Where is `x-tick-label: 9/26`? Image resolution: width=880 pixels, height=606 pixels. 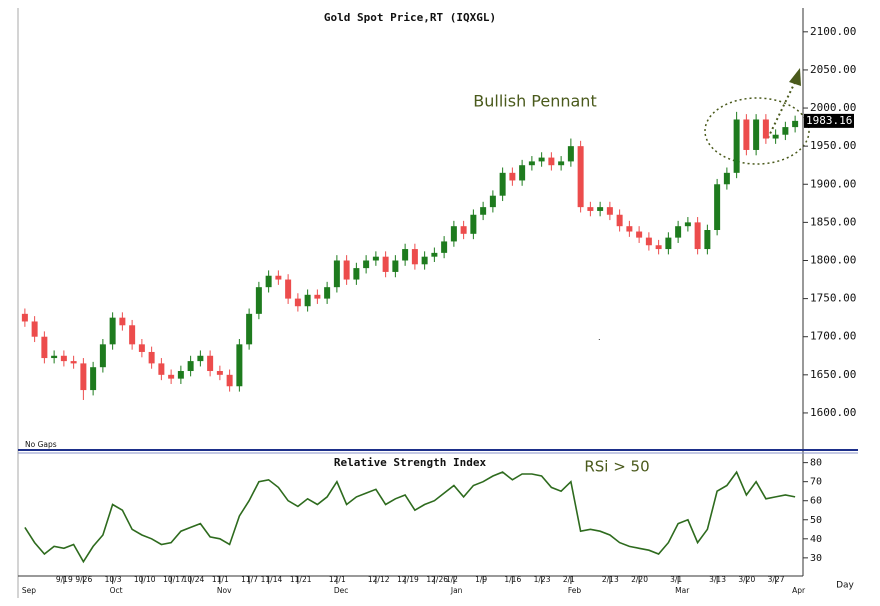 x-tick-label: 9/26 is located at coordinates (83, 579).